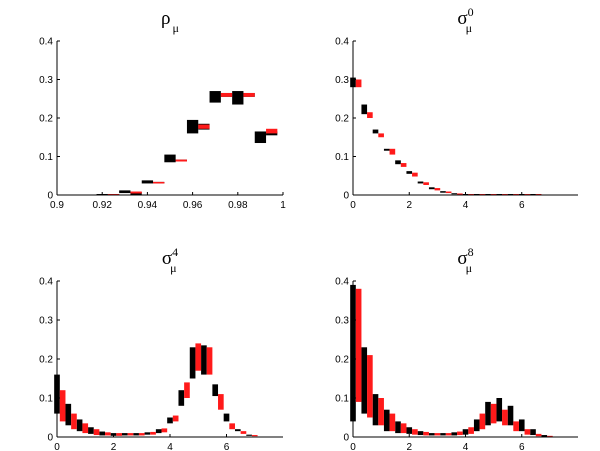 Image resolution: width=600 pixels, height=451 pixels. Describe the element at coordinates (57, 205) in the screenshot. I see `x-tick-label: 0.9` at that location.